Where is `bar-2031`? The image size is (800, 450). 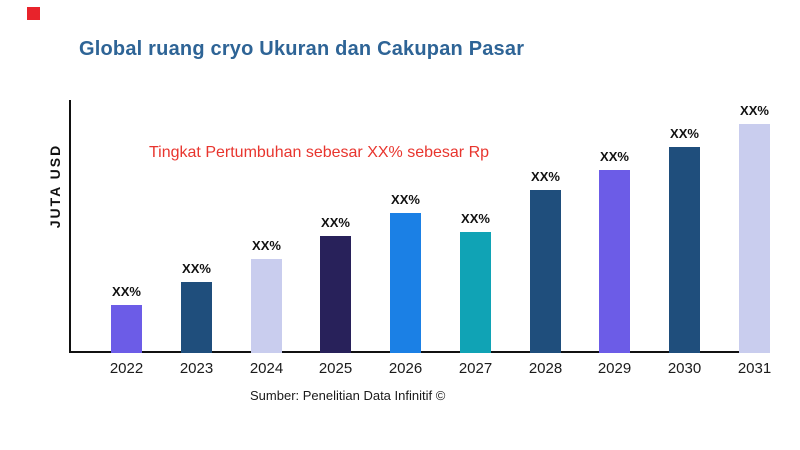
bar-2031 is located at coordinates (754, 238).